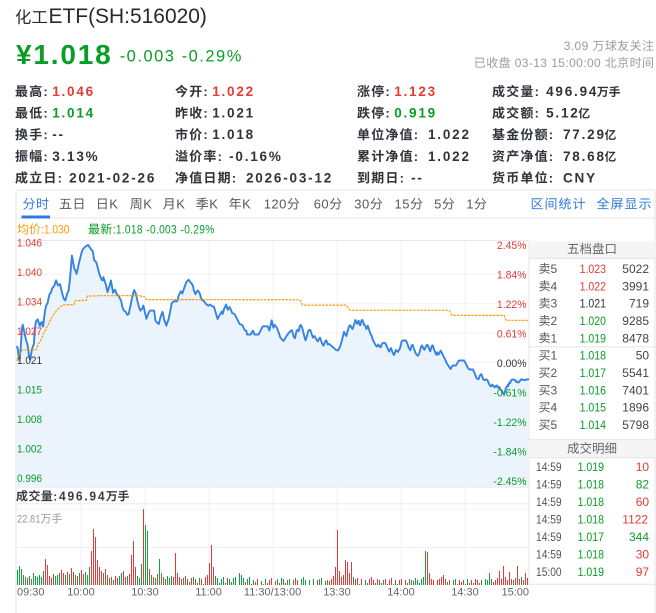 Image resolution: width=656 pixels, height=613 pixels. Describe the element at coordinates (562, 113) in the screenshot. I see `svg-text: 5.12` at that location.